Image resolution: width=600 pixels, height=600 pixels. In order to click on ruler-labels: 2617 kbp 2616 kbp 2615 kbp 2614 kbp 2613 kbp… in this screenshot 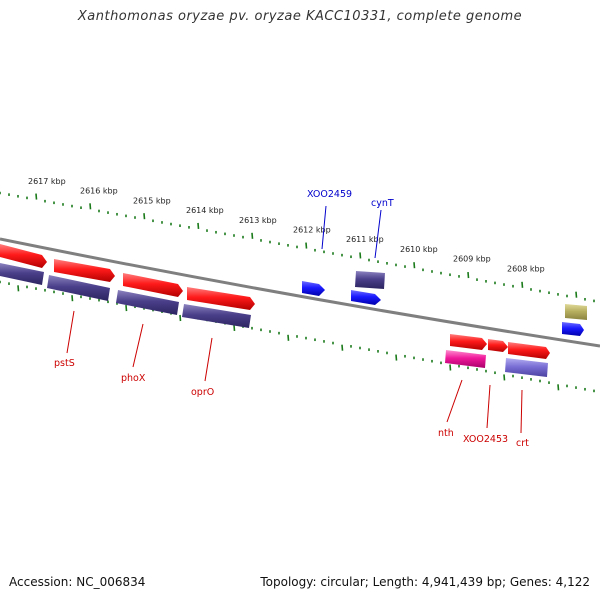, I will do `click(286, 225)`.